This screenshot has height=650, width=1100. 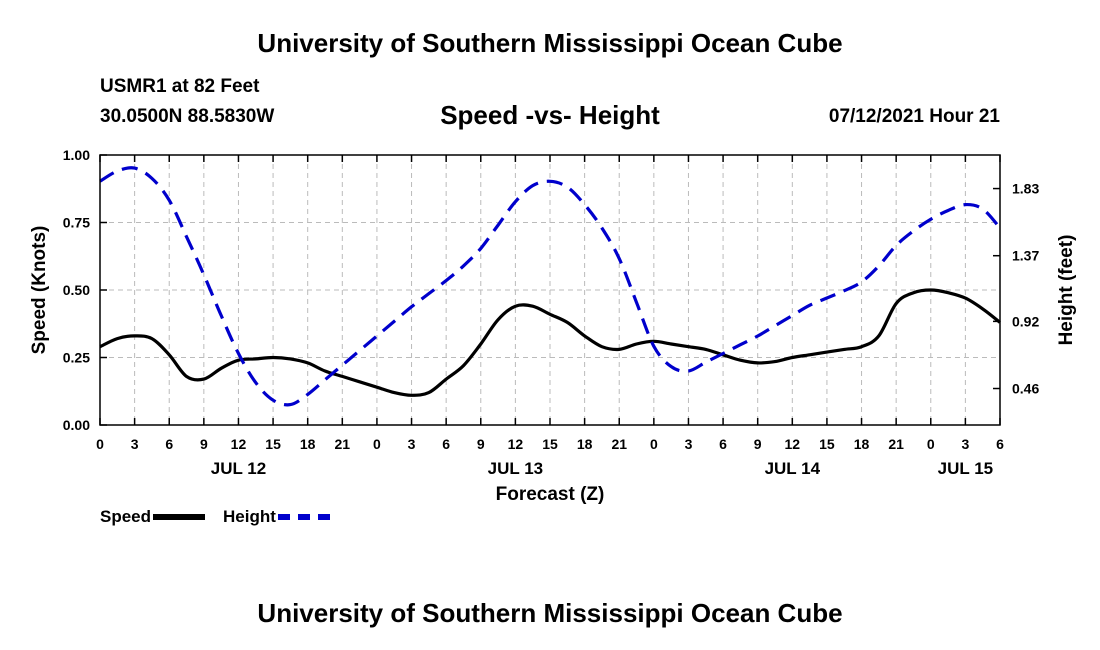 I want to click on speed-series-line, so click(x=550, y=342).